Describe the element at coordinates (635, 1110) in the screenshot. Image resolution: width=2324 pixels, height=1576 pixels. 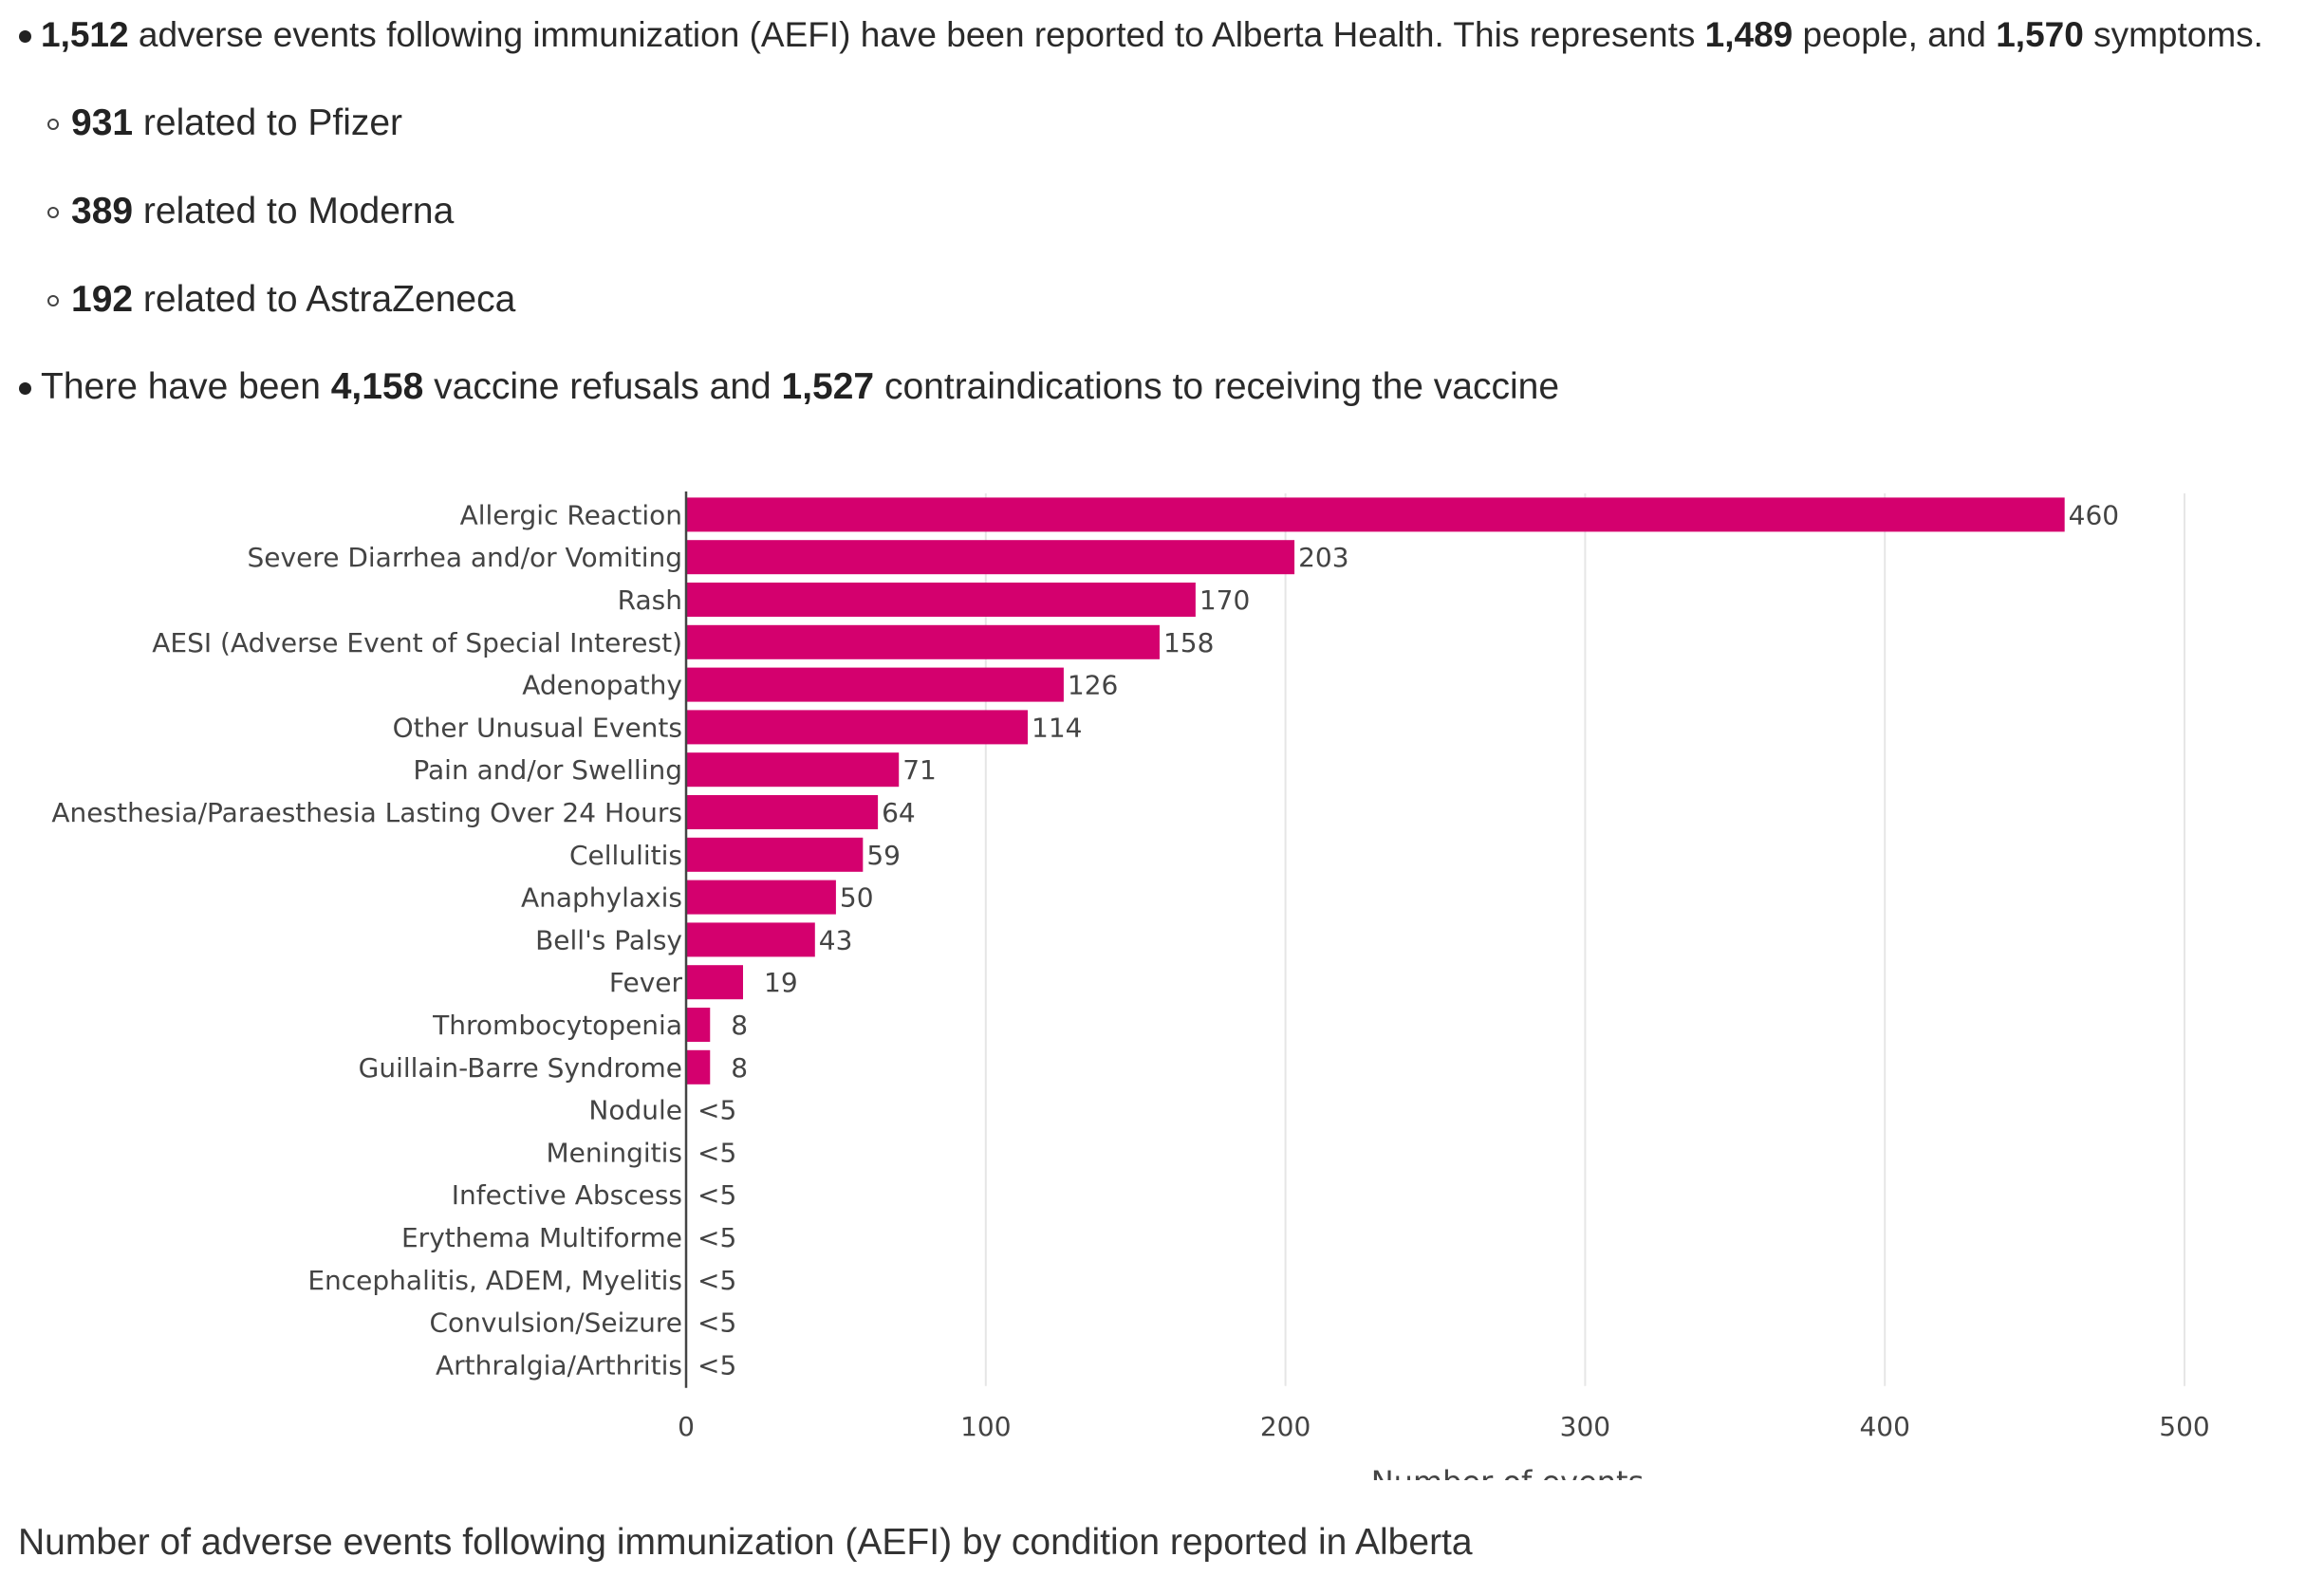
I see `category-label: Nodule` at that location.